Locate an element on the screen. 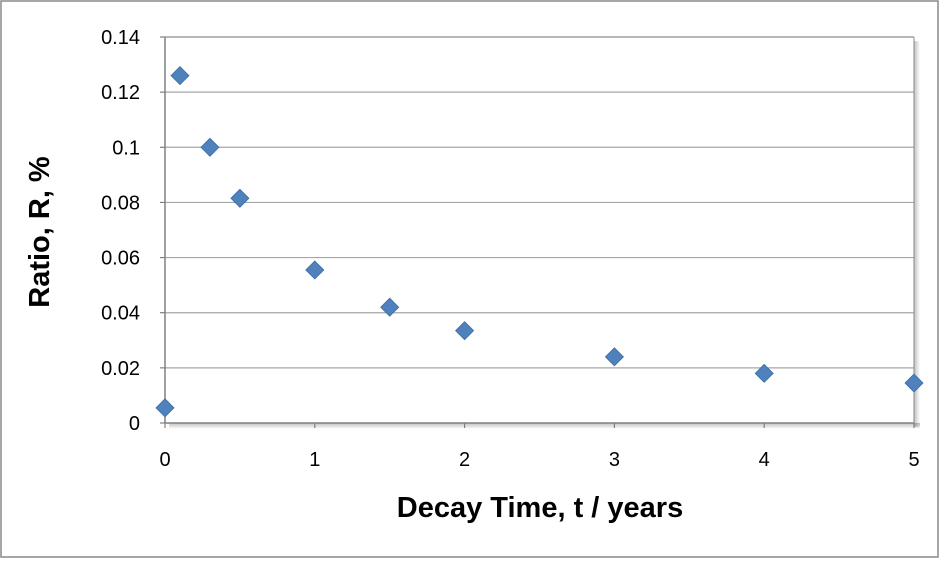 The height and width of the screenshot is (563, 939). x-axis-label: Decay Time, t / years is located at coordinates (540, 508).